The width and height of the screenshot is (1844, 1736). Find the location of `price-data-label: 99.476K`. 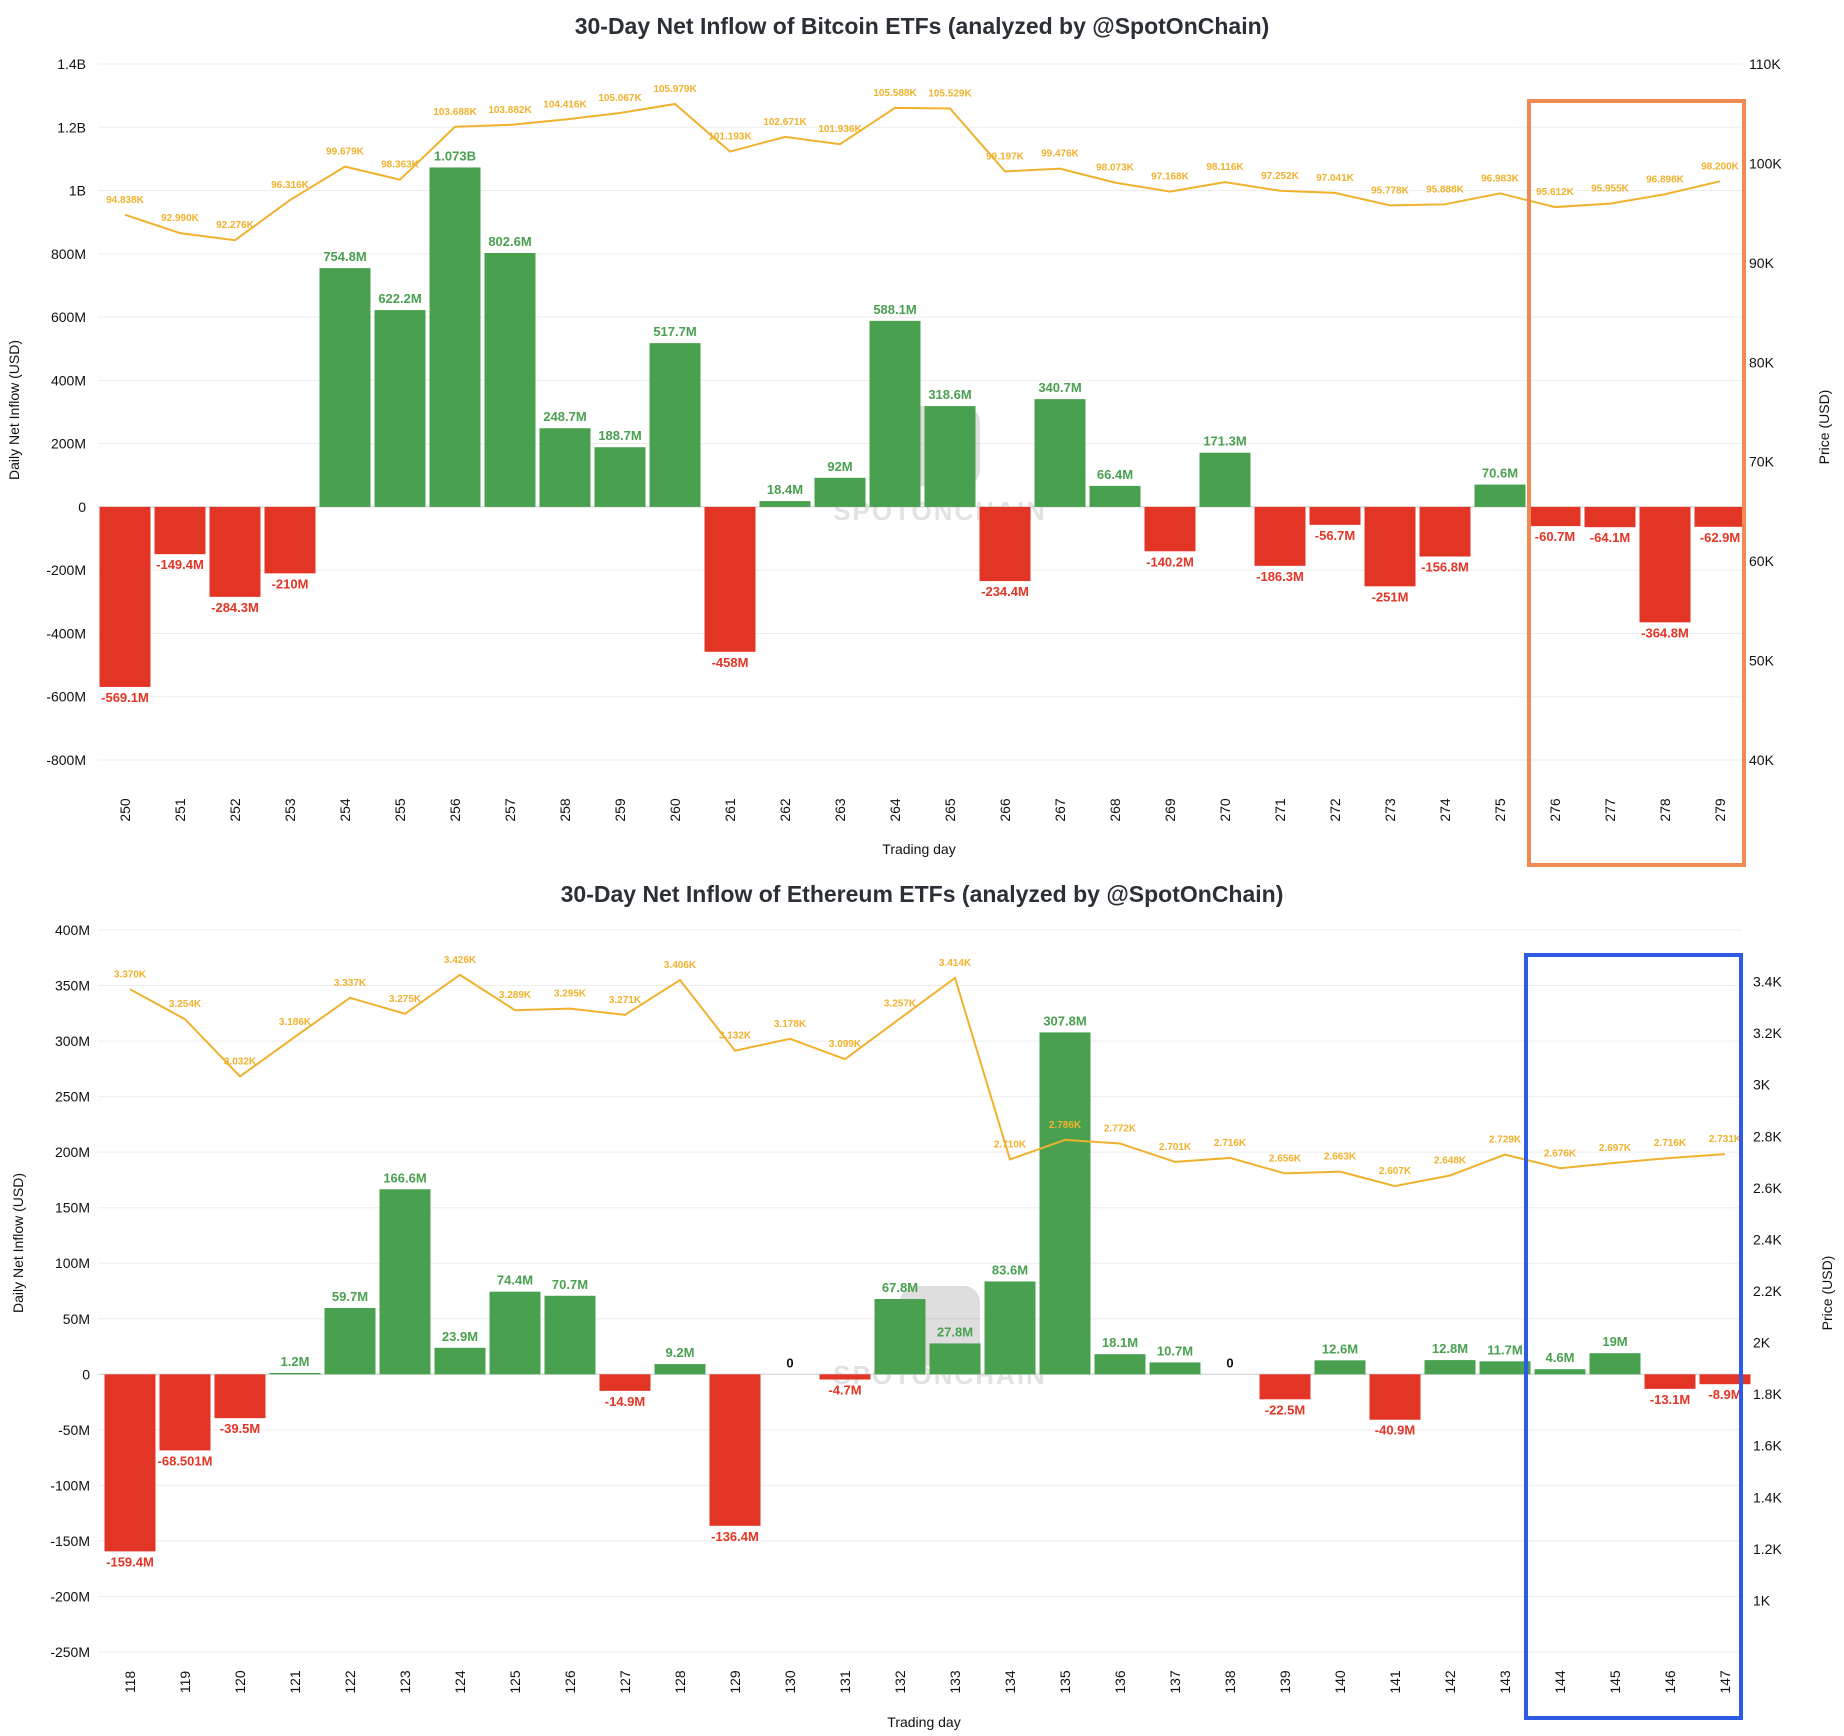

price-data-label: 99.476K is located at coordinates (1060, 154).